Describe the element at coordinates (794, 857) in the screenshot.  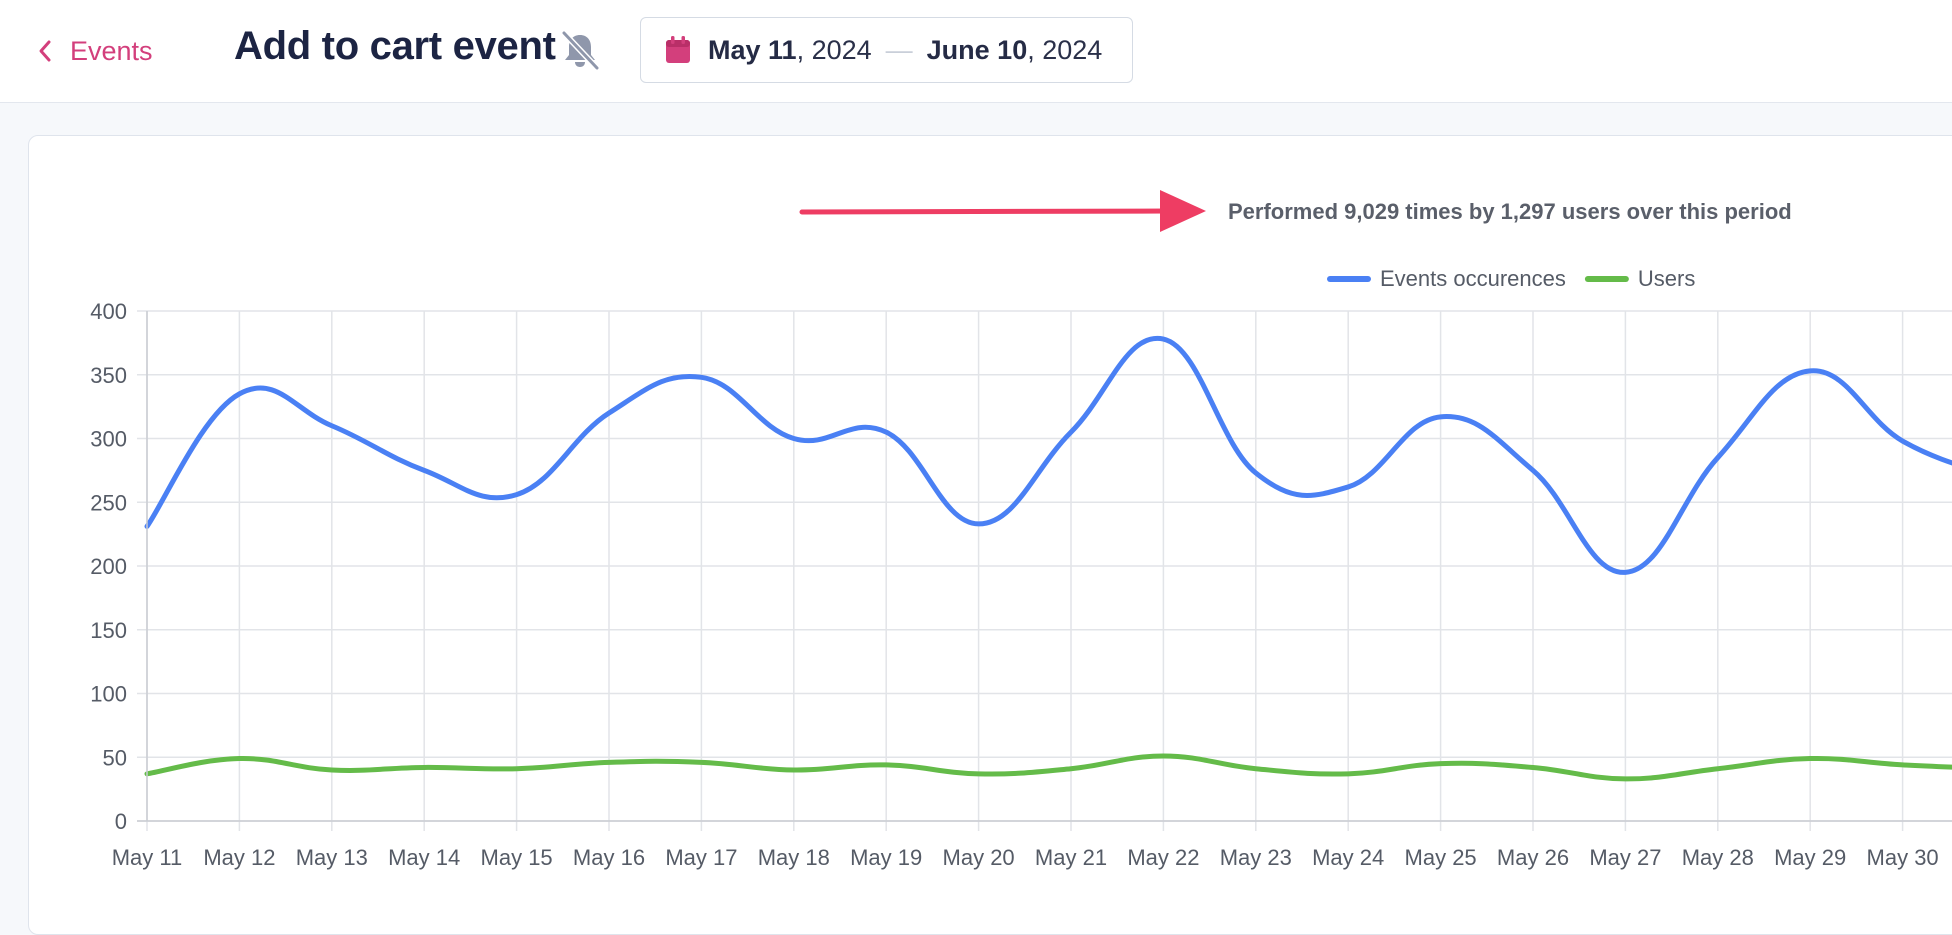
I see `x-tick-label: May 18` at that location.